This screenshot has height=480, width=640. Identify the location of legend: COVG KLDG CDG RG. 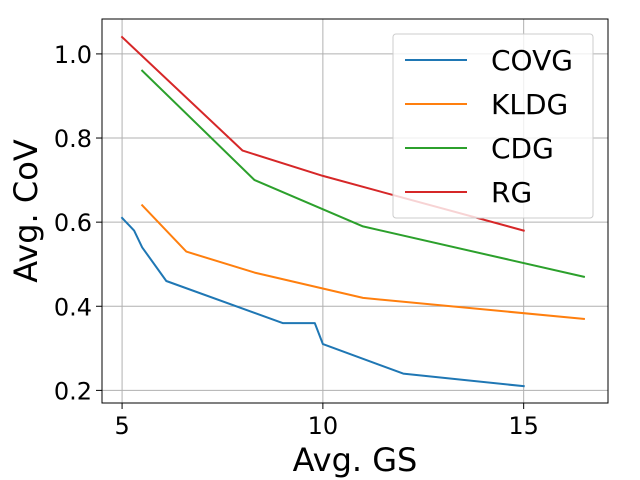
(493, 126).